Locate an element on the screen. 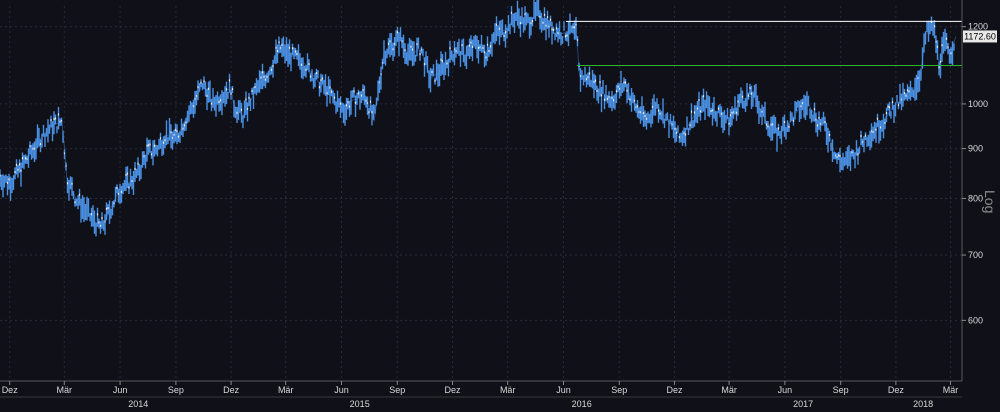  y-tick-label: 600 is located at coordinates (975, 320).